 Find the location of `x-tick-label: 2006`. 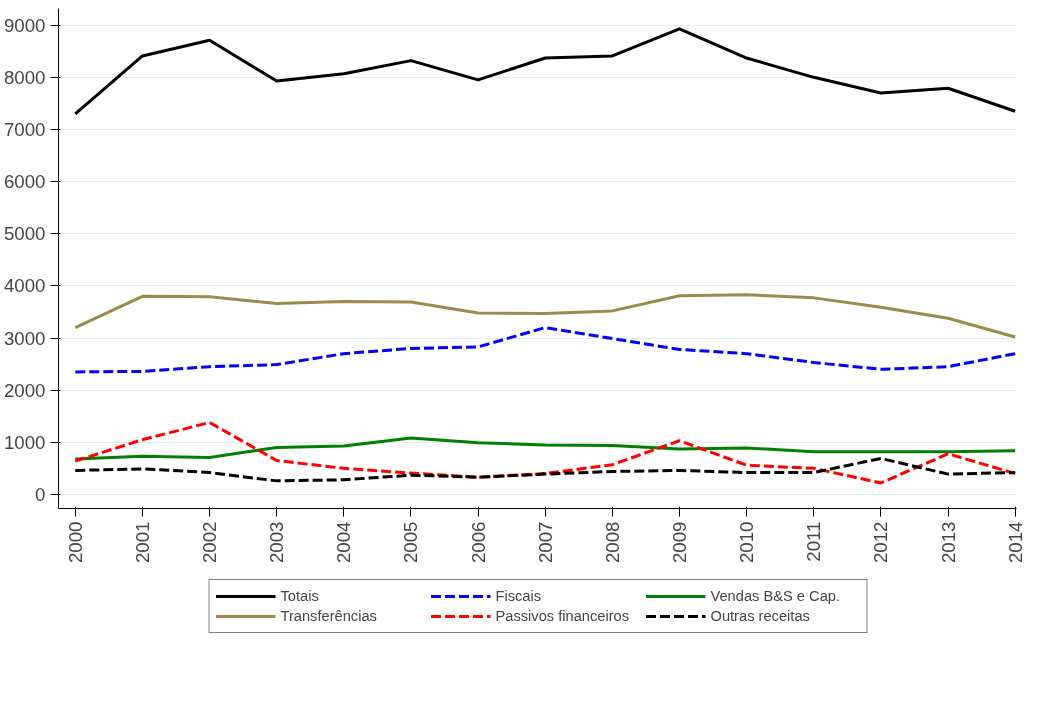

x-tick-label: 2006 is located at coordinates (478, 542).